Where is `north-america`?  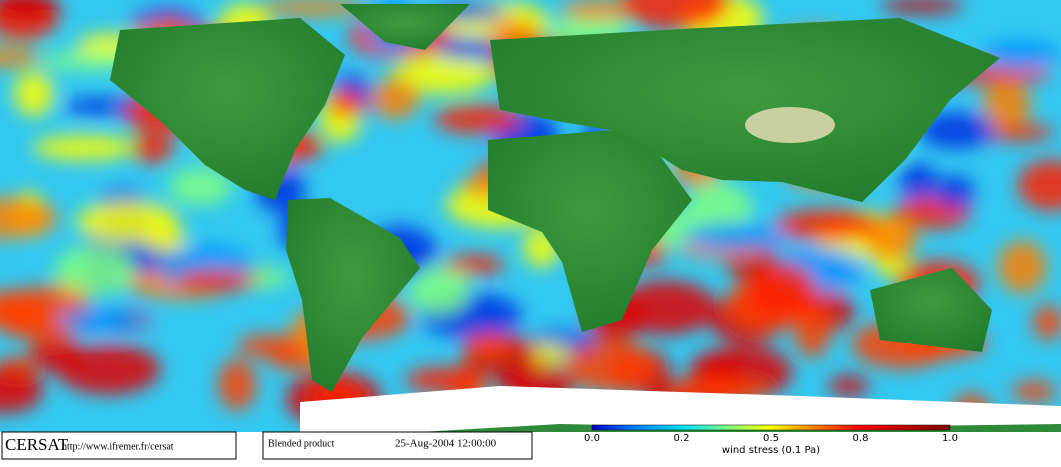 north-america is located at coordinates (227, 109).